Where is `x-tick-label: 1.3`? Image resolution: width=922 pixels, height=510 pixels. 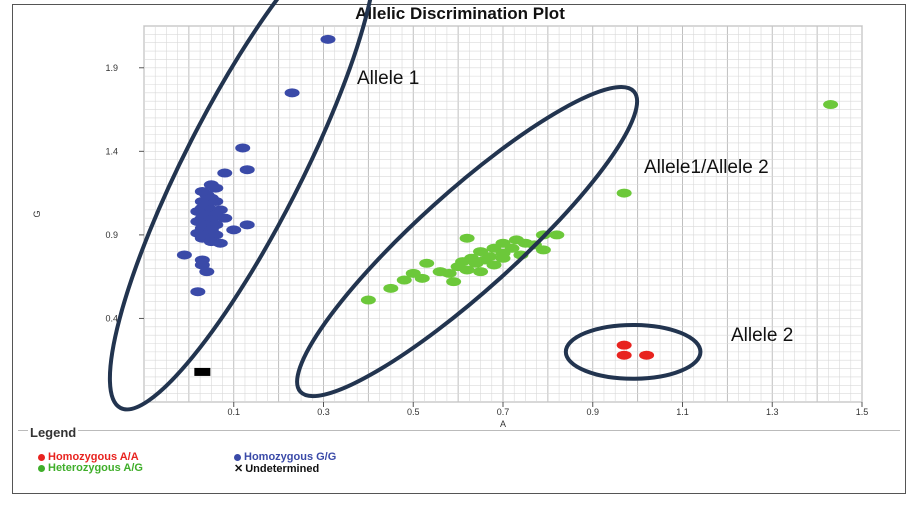
x-tick-label: 1.3 is located at coordinates (772, 412).